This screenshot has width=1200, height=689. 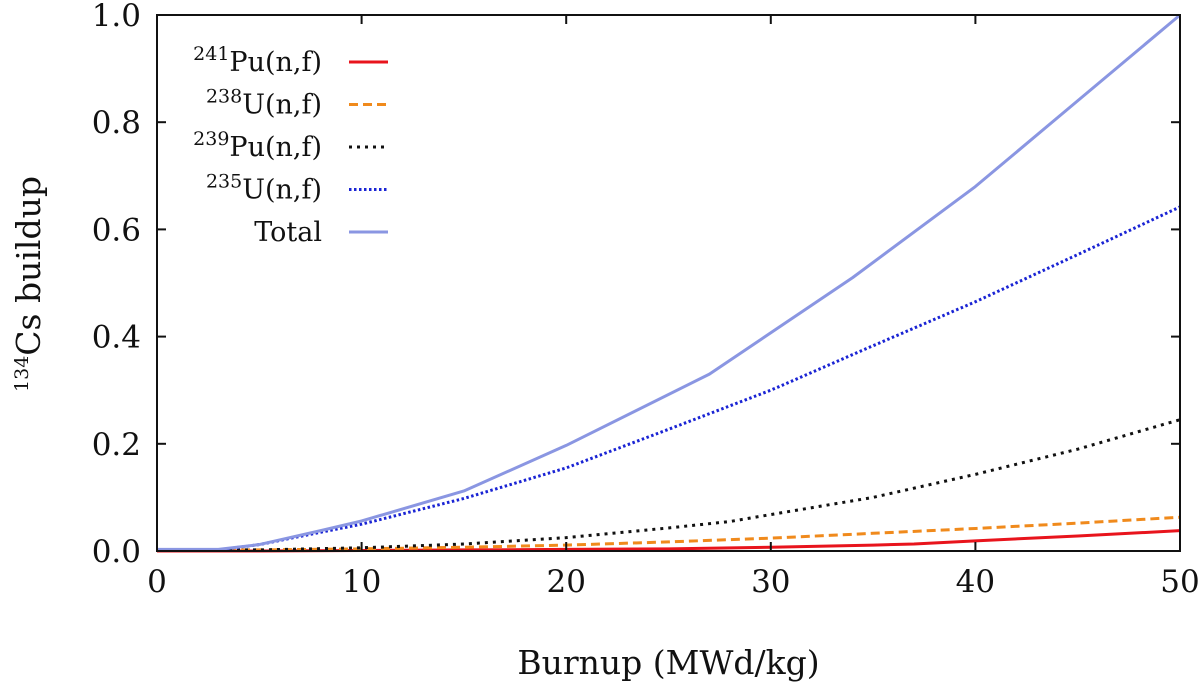 What do you see at coordinates (116, 338) in the screenshot?
I see `y-tick-label: 0.4` at bounding box center [116, 338].